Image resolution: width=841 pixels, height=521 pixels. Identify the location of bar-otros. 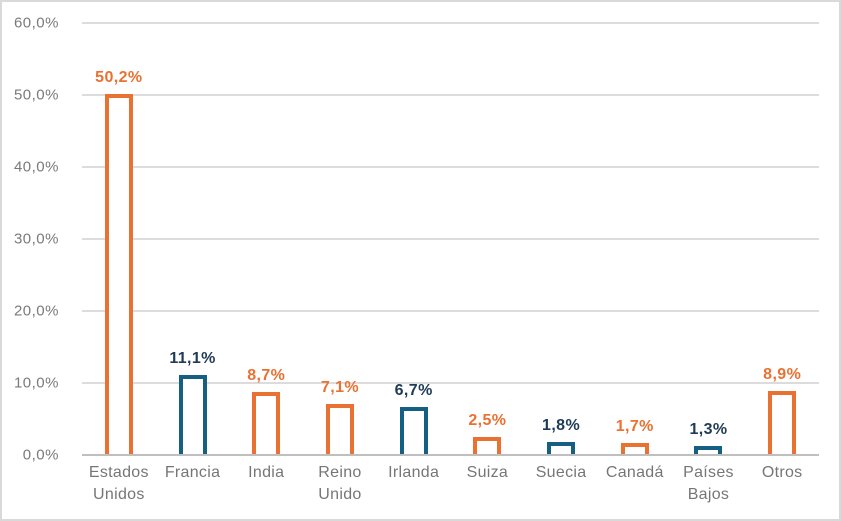
(782, 422).